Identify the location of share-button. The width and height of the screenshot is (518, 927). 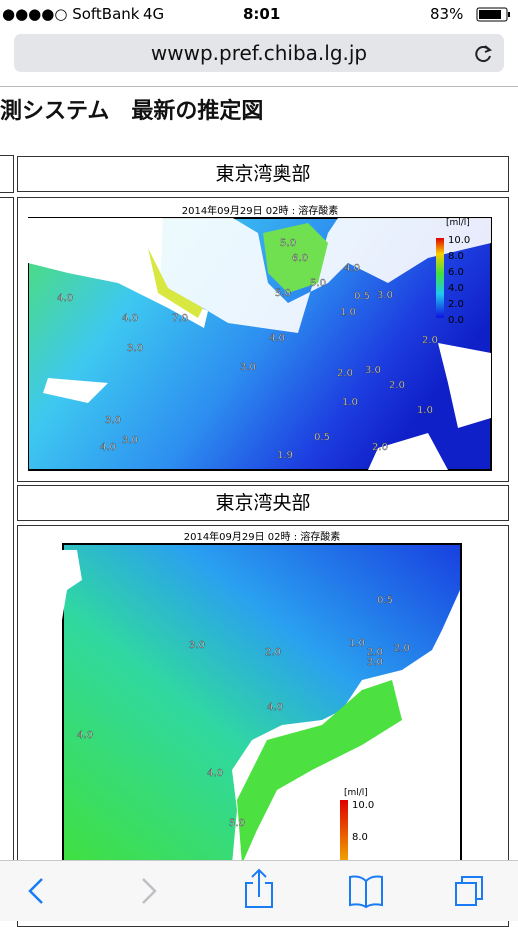
(259, 888).